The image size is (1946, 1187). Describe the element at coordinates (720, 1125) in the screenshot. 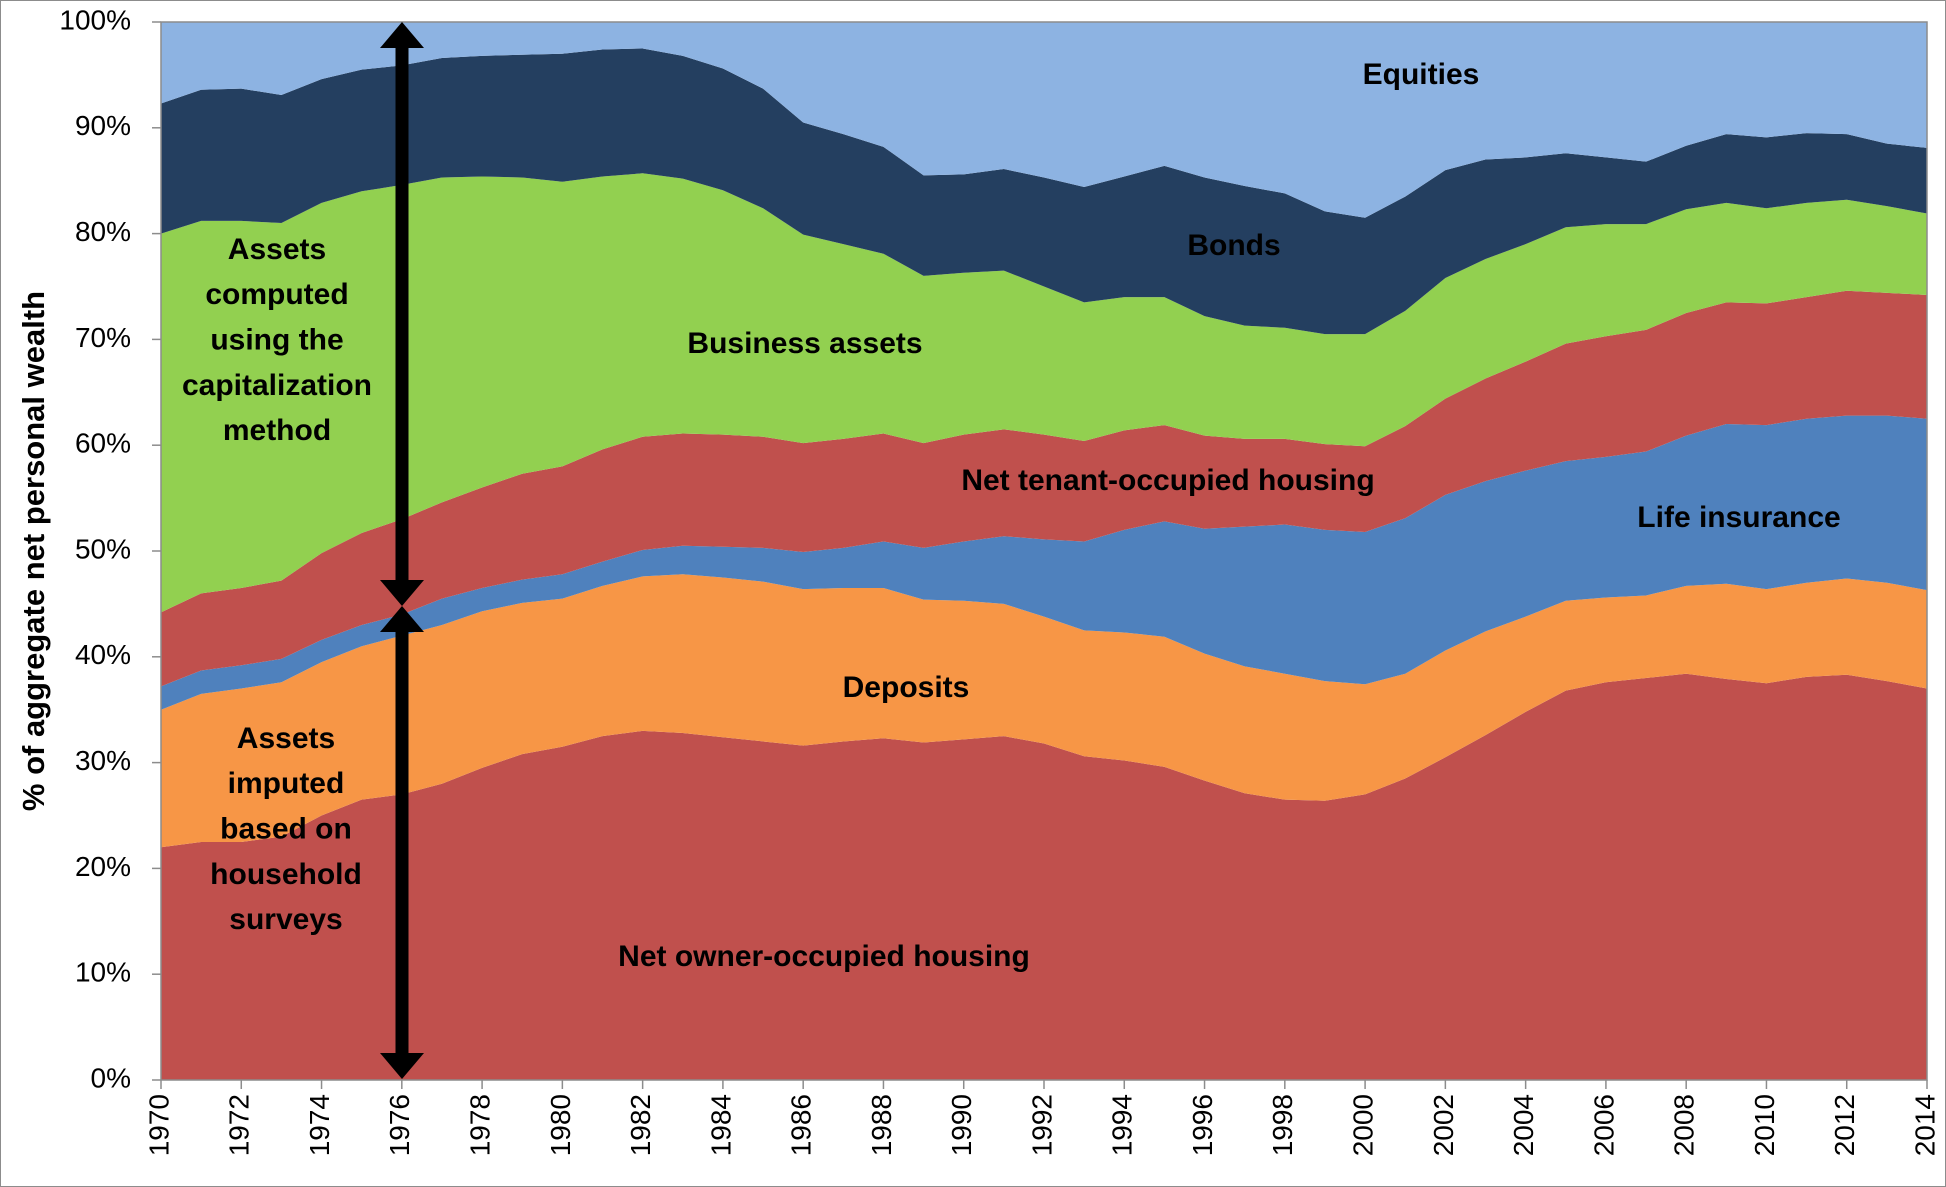

I see `x-tick-label: 1984` at that location.